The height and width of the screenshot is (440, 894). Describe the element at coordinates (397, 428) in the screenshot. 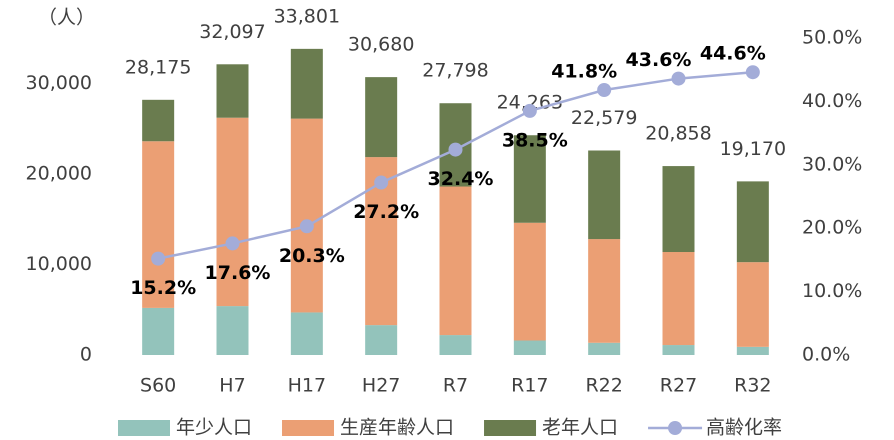

I see `legend-label: 生産年齢人口` at that location.